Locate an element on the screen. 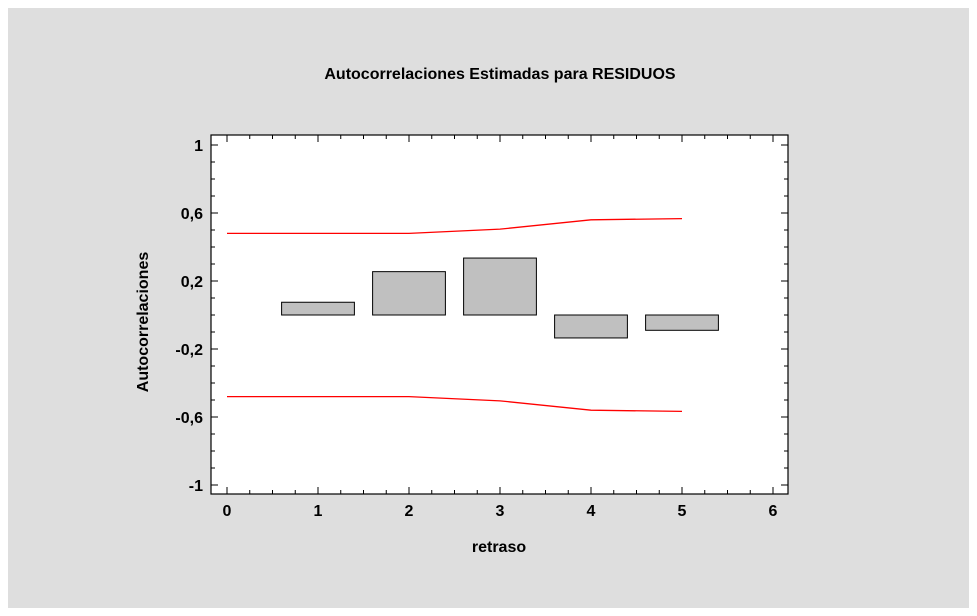 The image size is (977, 616). y-tick-label: -0,2 is located at coordinates (189, 350).